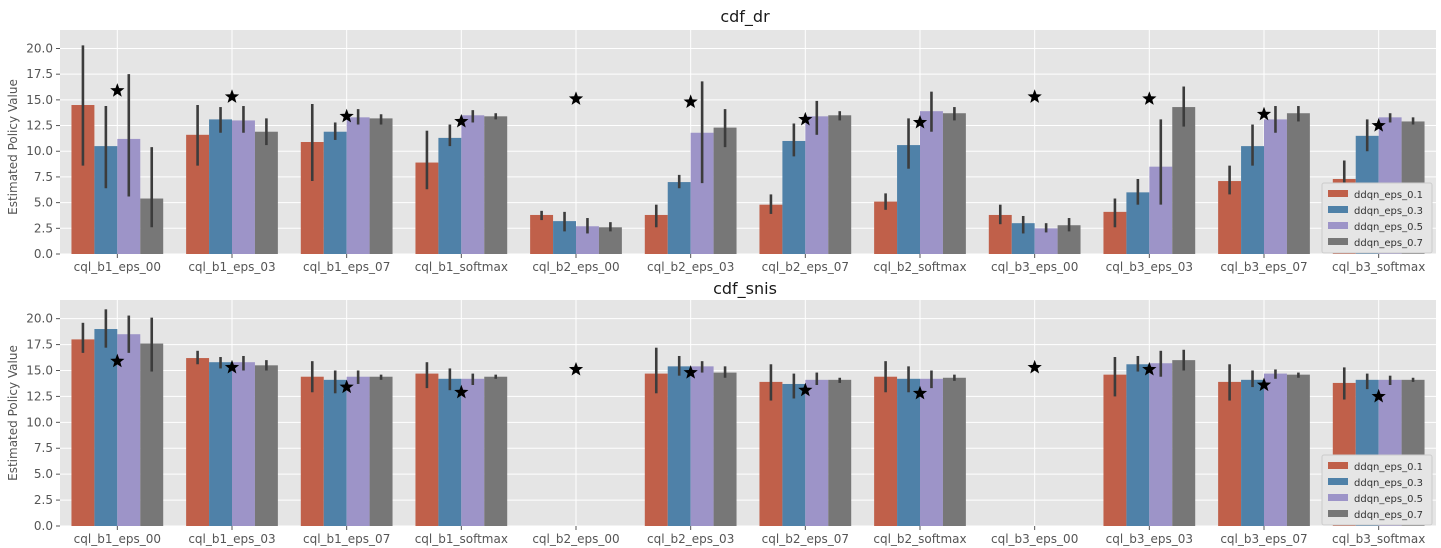 The height and width of the screenshot is (548, 1441). What do you see at coordinates (575, 267) in the screenshot?
I see `x-tick-label: cql_b2_eps_00` at bounding box center [575, 267].